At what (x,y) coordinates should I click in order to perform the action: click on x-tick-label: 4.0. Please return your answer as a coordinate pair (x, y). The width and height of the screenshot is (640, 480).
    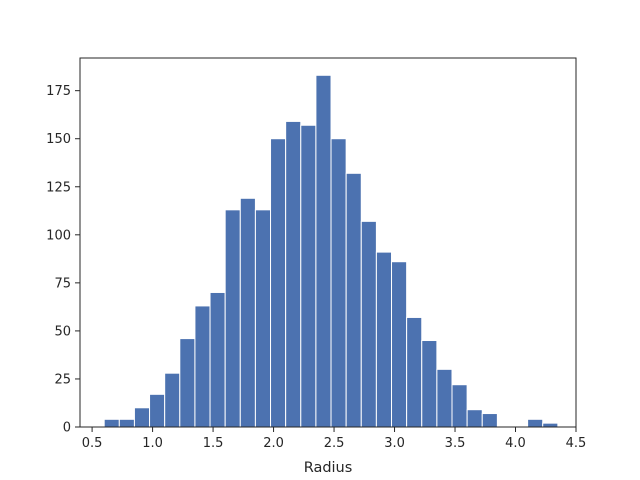
    Looking at the image, I should click on (515, 443).